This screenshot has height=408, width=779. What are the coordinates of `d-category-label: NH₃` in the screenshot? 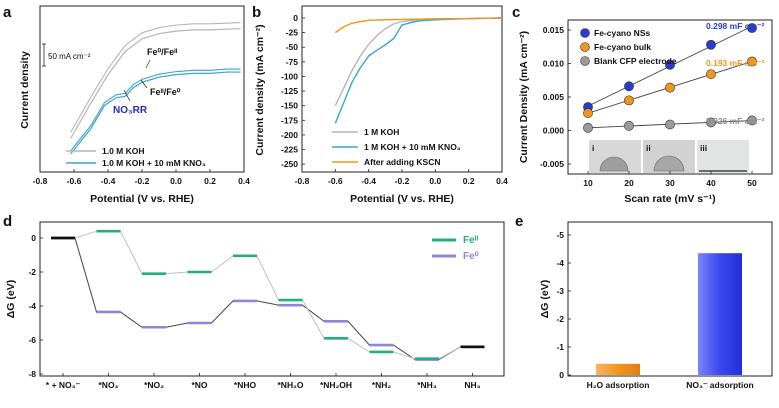 It's located at (472, 385).